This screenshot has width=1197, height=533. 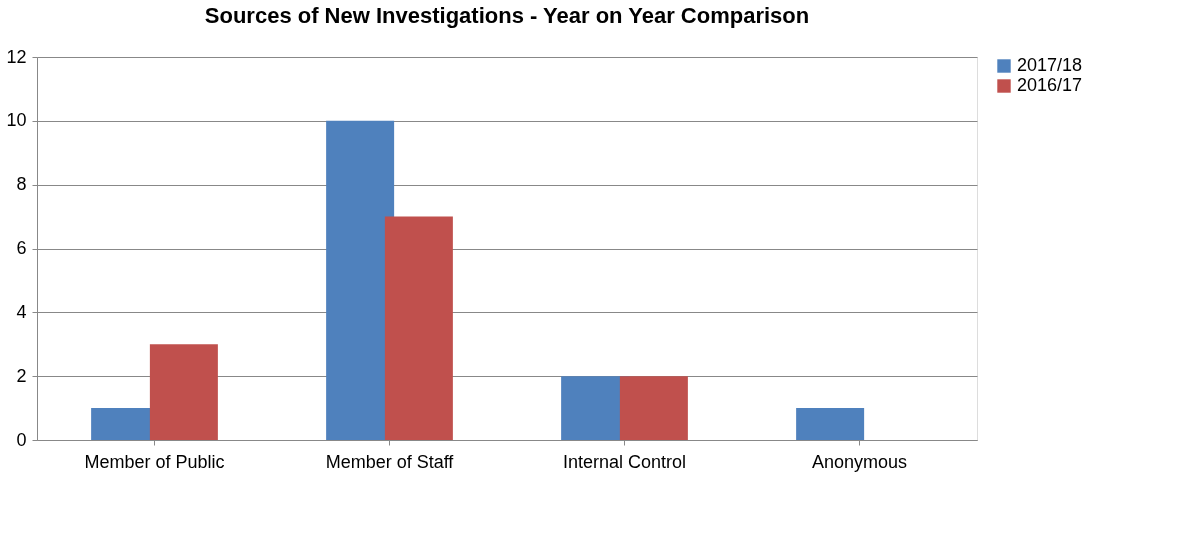 What do you see at coordinates (21, 248) in the screenshot?
I see `y-tick-label: 6` at bounding box center [21, 248].